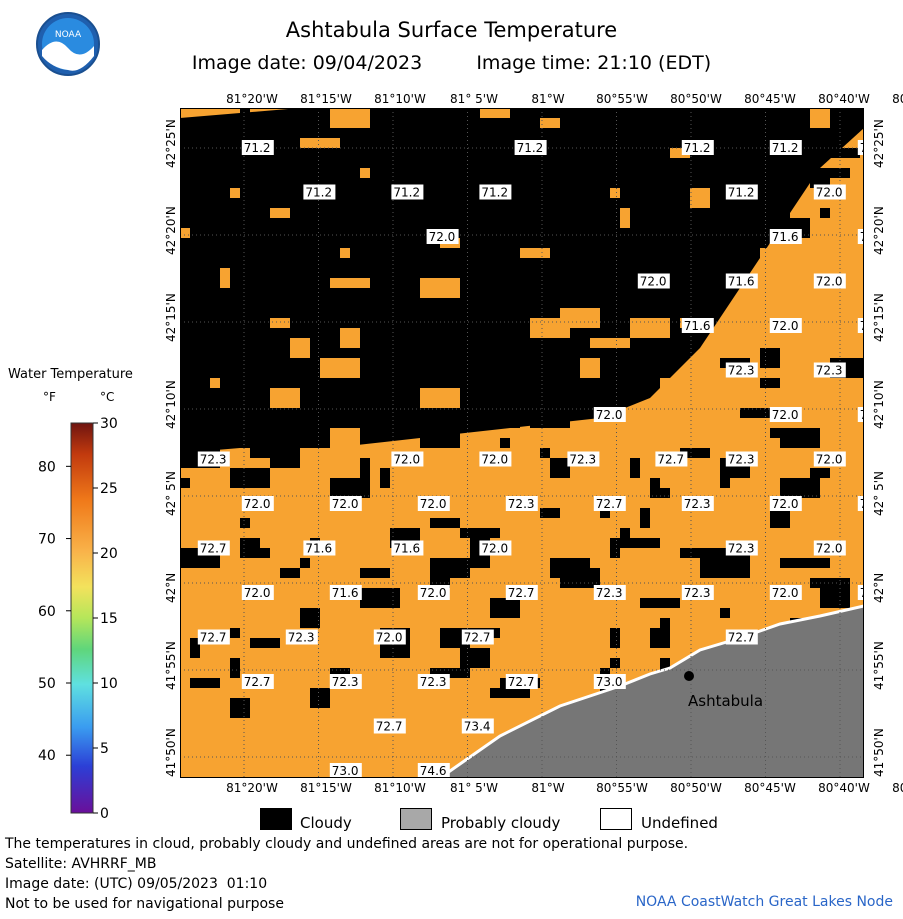  I want to click on temp-label: 72, so click(862, 237).